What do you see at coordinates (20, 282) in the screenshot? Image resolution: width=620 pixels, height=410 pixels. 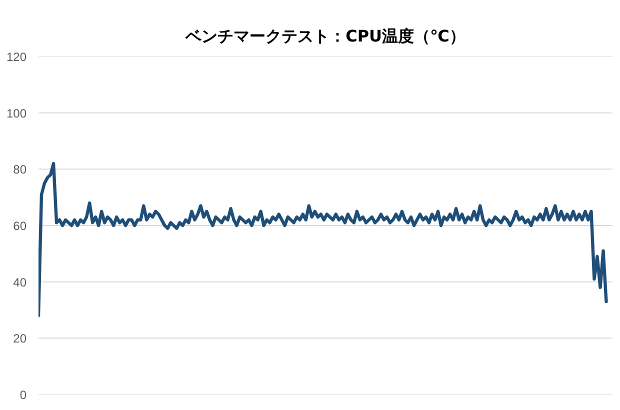 I see `y-tick-label: 40` at bounding box center [20, 282].